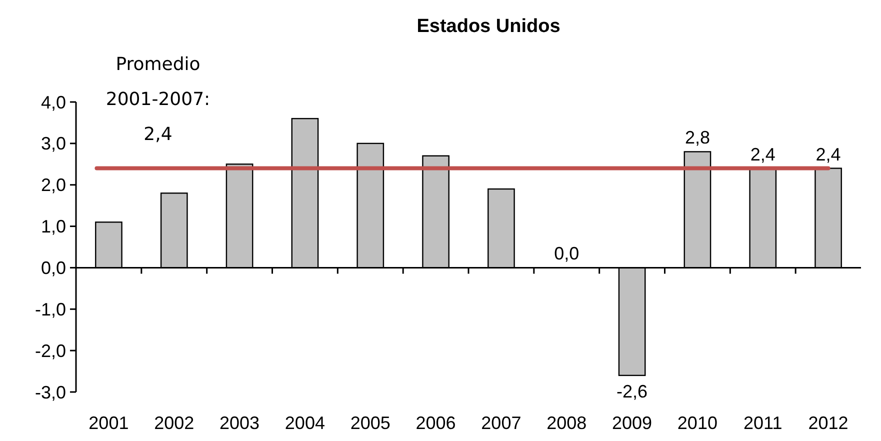 The width and height of the screenshot is (881, 441). Describe the element at coordinates (50, 309) in the screenshot. I see `y-tick-label: -1,0` at that location.